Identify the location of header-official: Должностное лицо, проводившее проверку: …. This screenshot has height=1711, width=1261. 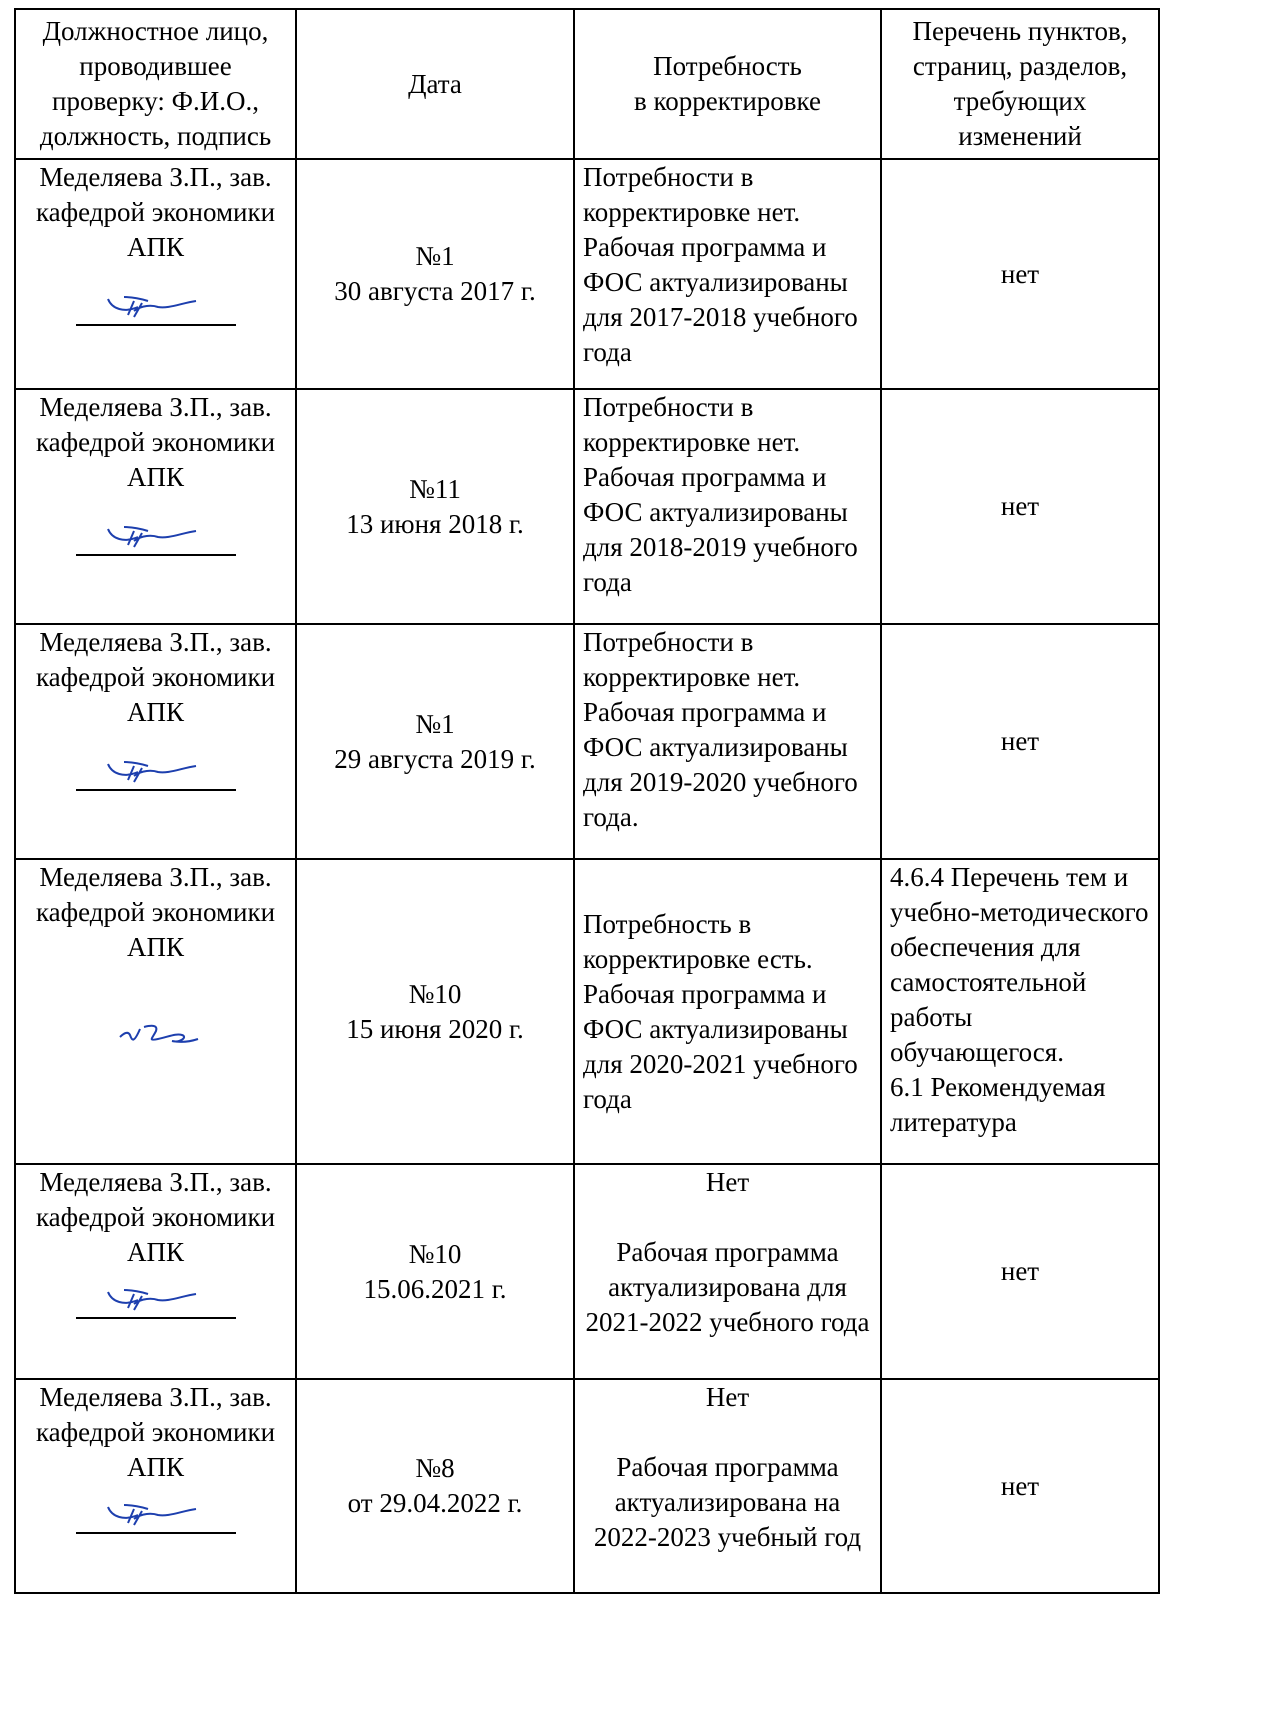
(155, 84).